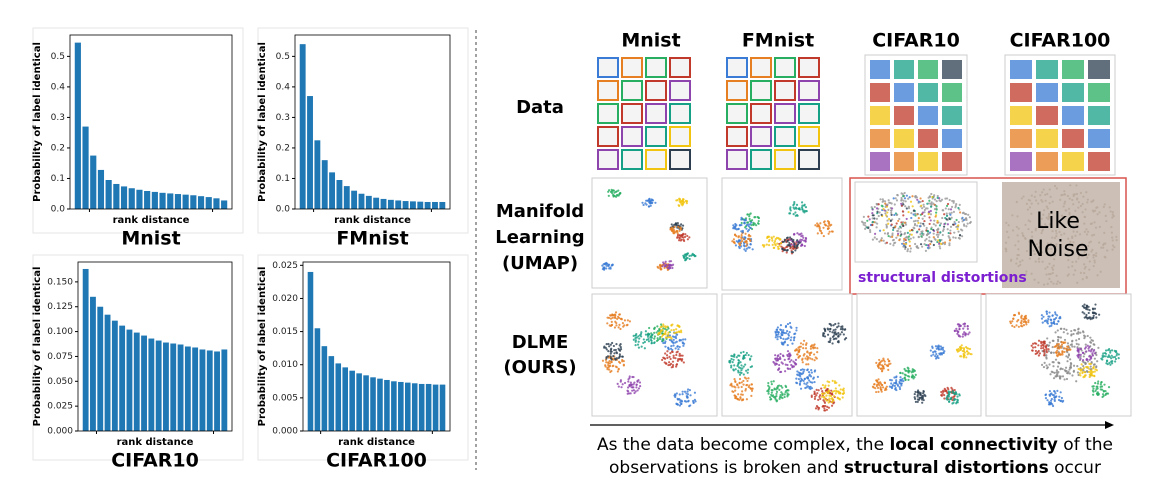 The height and width of the screenshot is (493, 1149). Describe the element at coordinates (540, 107) in the screenshot. I see `row-label: Data` at that location.